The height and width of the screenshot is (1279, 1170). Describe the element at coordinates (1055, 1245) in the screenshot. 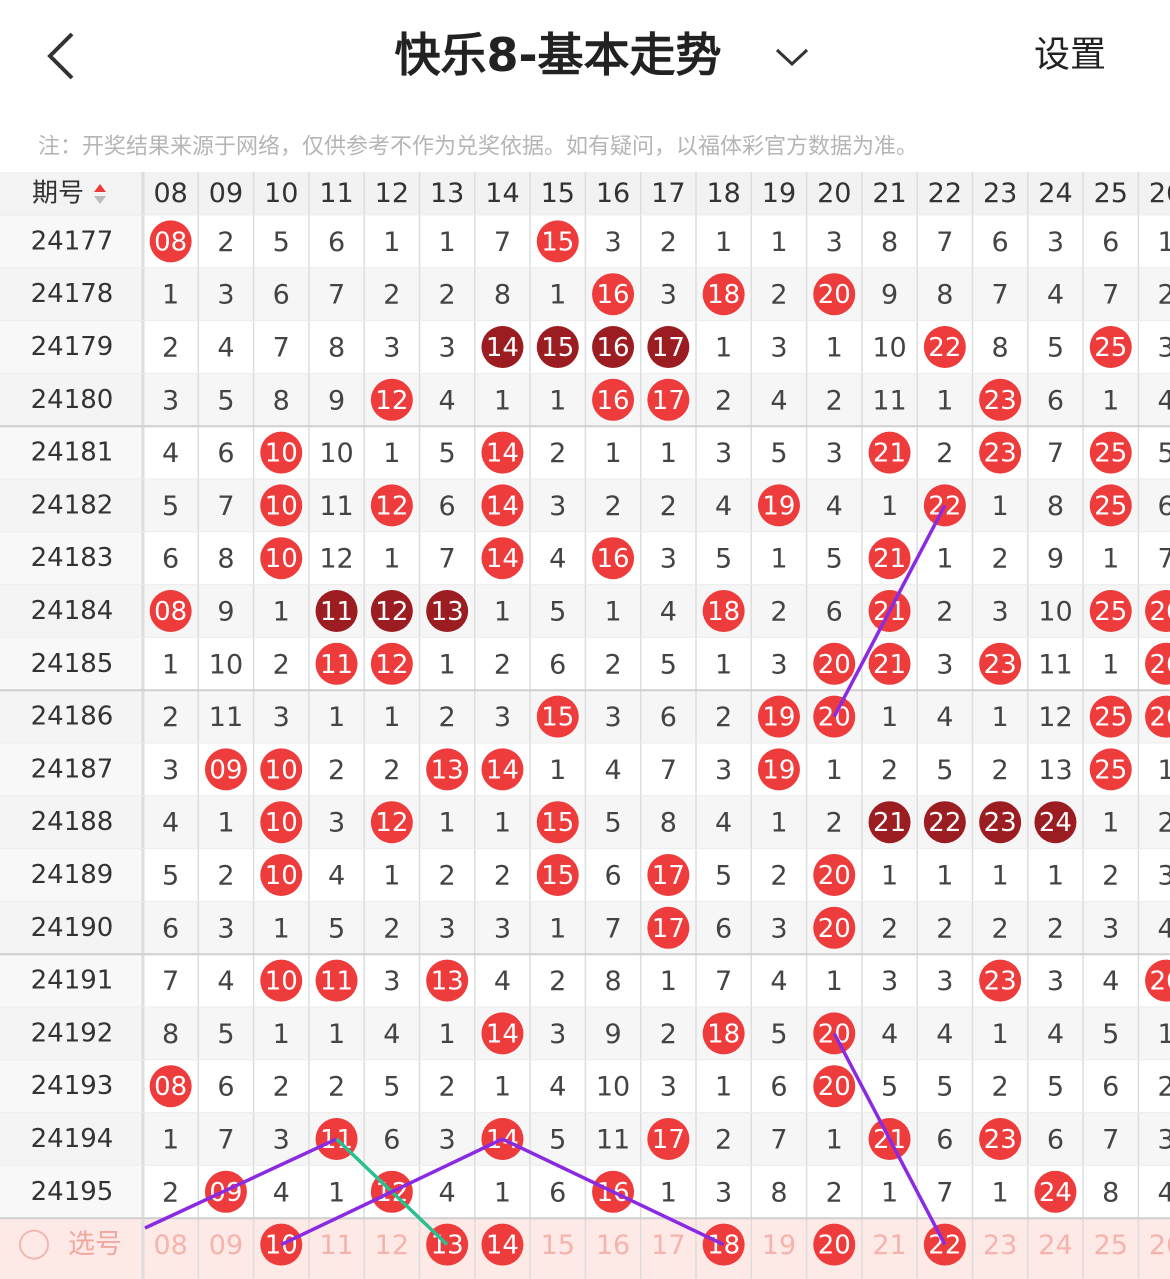

I see `select-number: 24` at that location.